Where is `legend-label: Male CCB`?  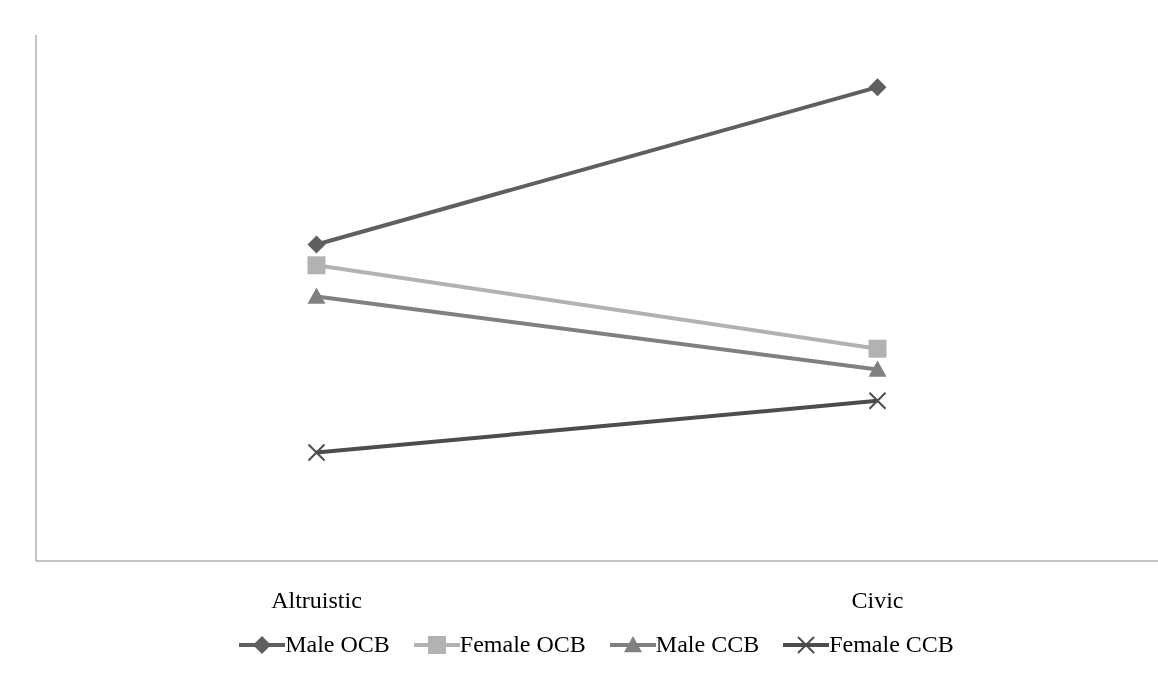
legend-label: Male CCB is located at coordinates (707, 644).